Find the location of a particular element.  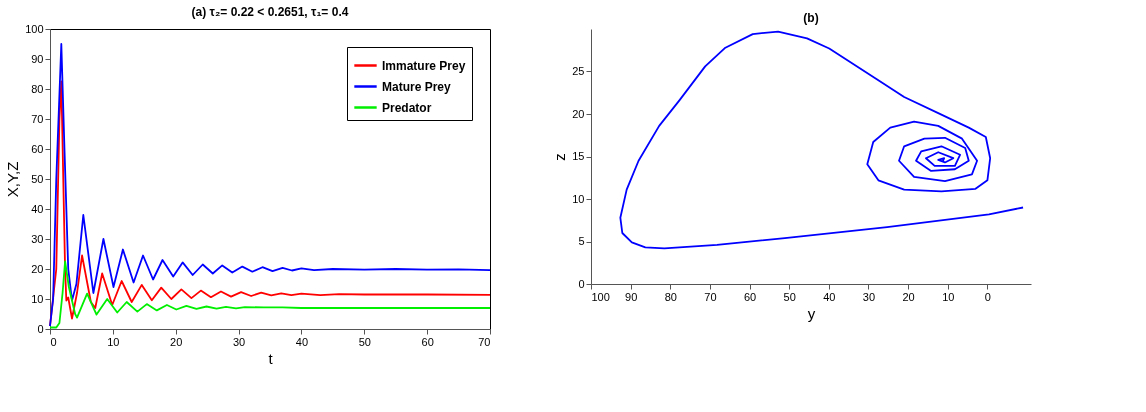

legend-label: Mature Prey is located at coordinates (417, 86).